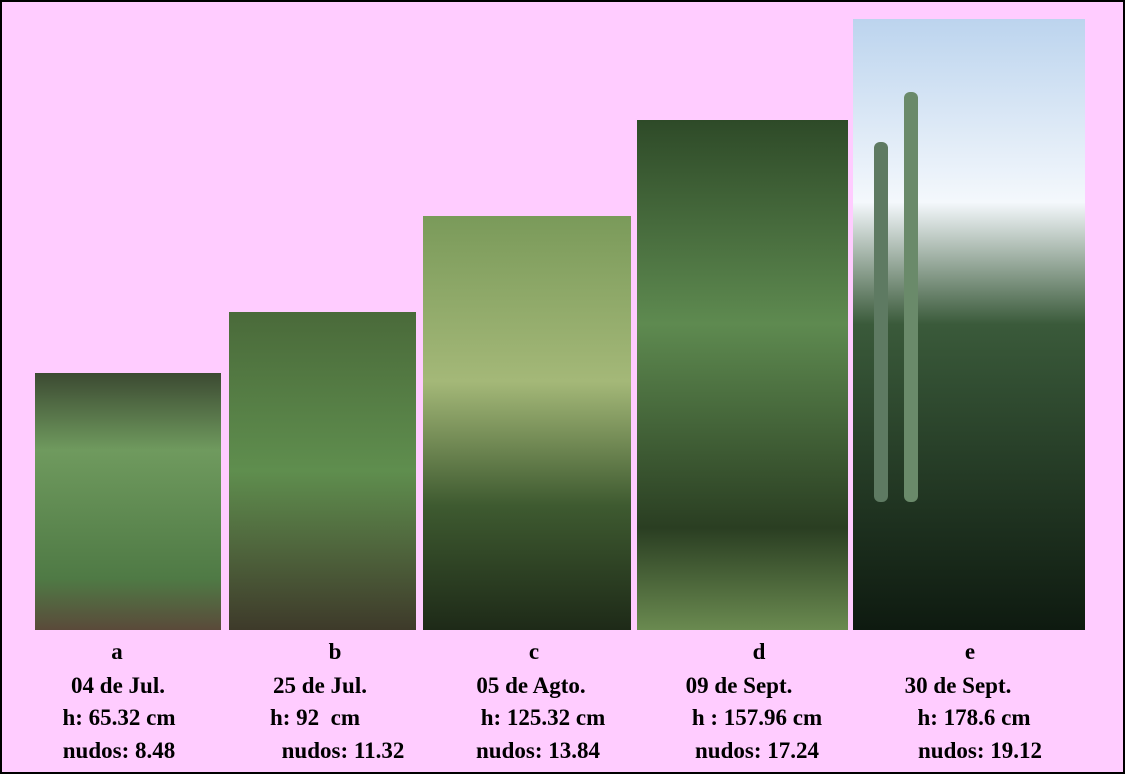 This screenshot has height=774, width=1125. What do you see at coordinates (531, 685) in the screenshot?
I see `date: 05 de Agto.` at bounding box center [531, 685].